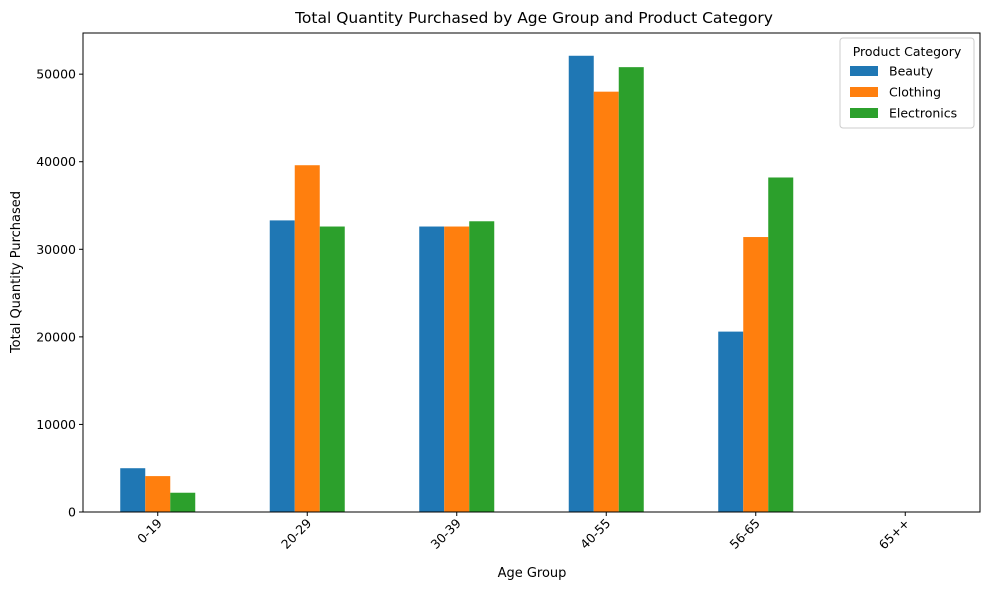  Describe the element at coordinates (532, 573) in the screenshot. I see `x-axis-label: Age Group` at that location.